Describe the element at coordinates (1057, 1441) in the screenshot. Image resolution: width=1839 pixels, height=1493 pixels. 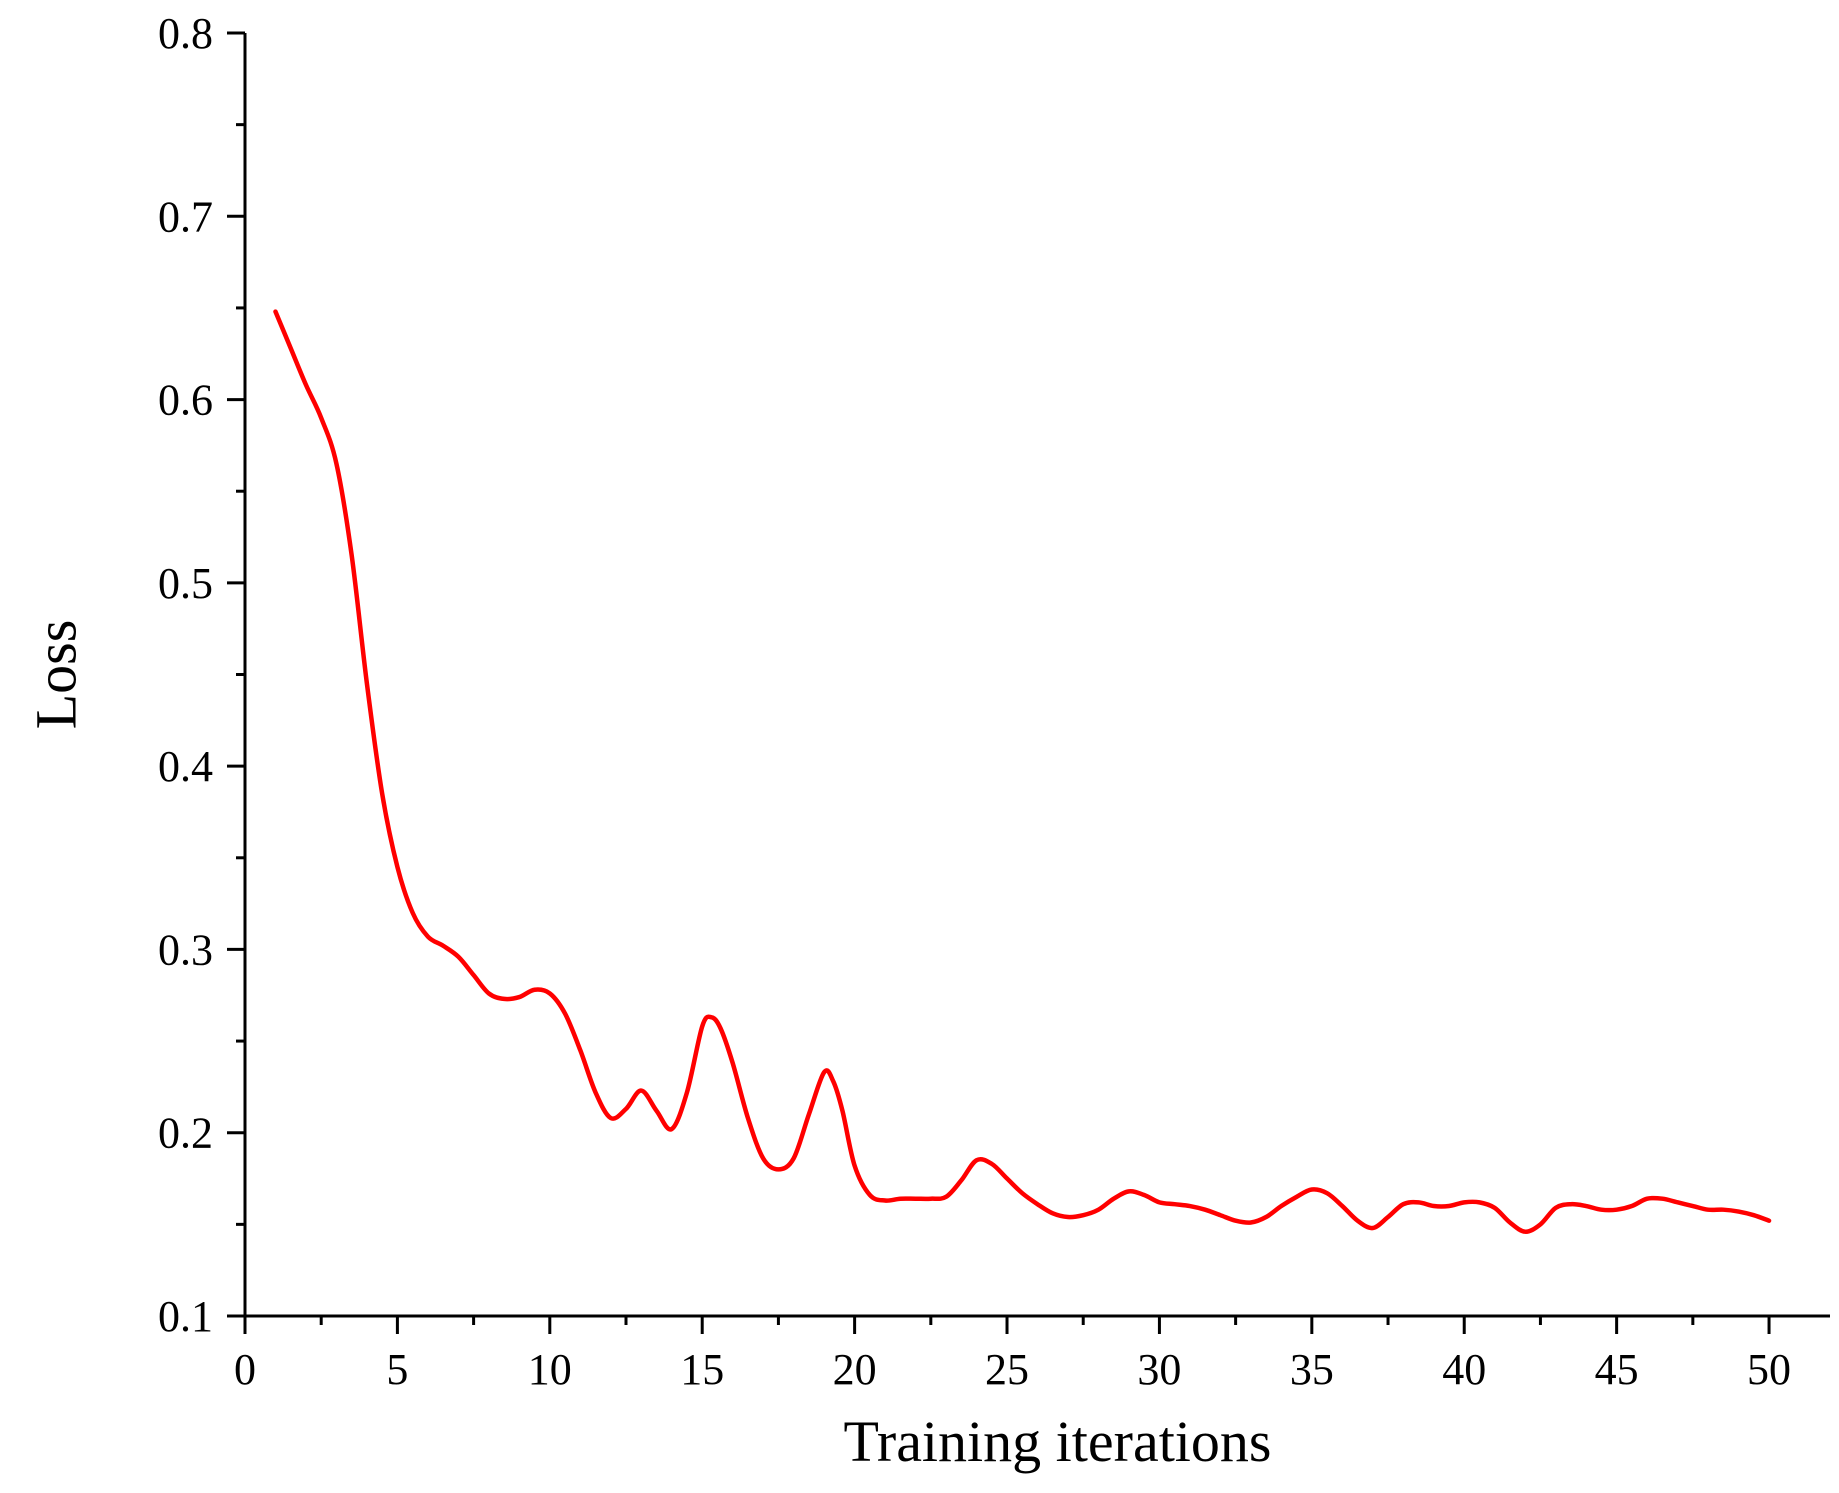
I see `x-axis-title: Training iterations` at that location.